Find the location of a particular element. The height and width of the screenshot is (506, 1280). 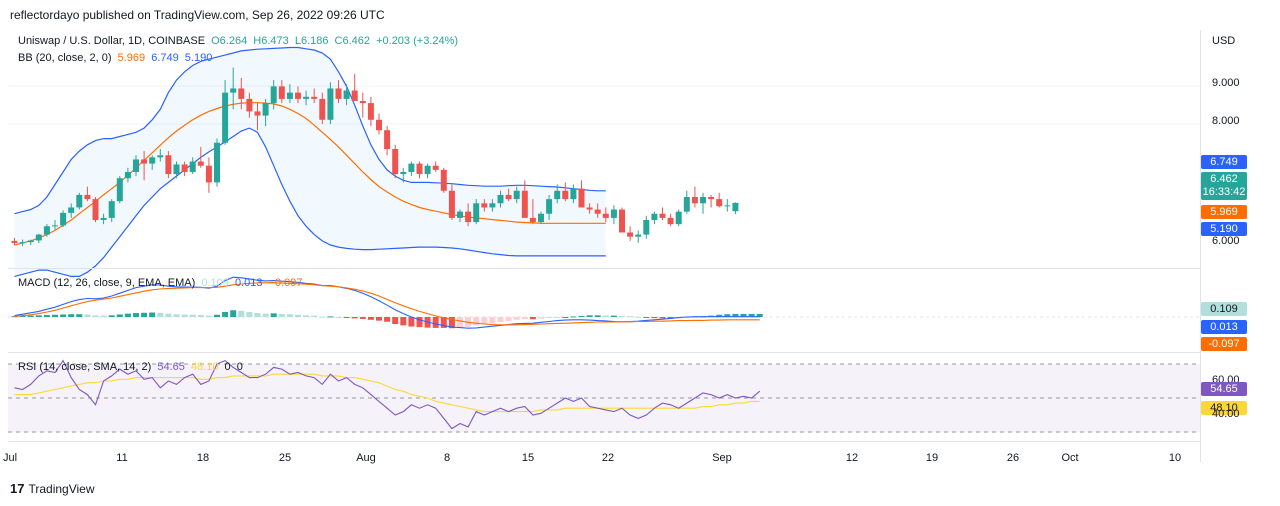

symbol-label: Uniswap / U.S. Dollar, 1D, COINBASE is located at coordinates (112, 41).